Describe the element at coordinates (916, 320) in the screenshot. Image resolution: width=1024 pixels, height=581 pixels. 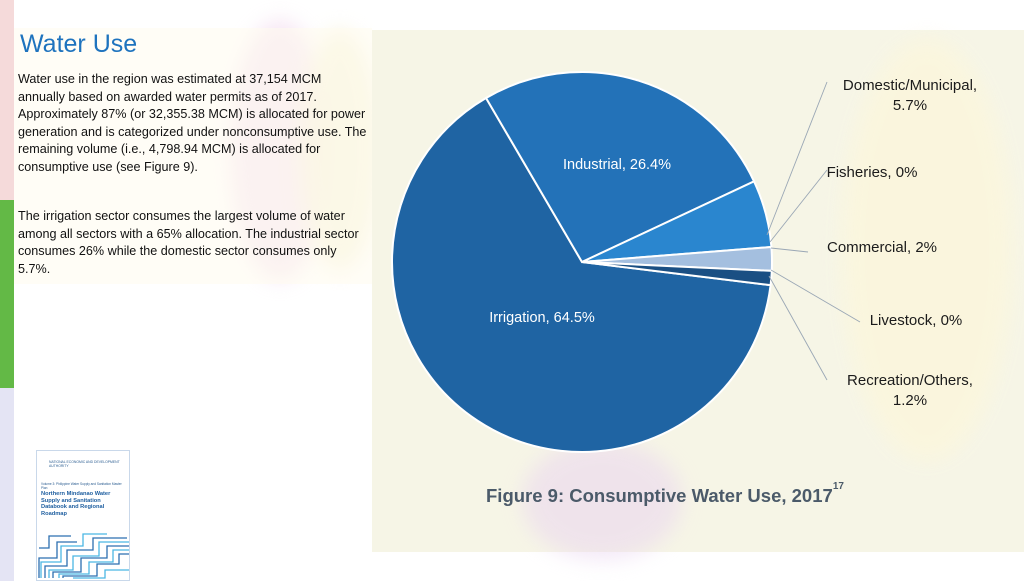
I see `pie-label-outside: Livestock, 0%` at that location.